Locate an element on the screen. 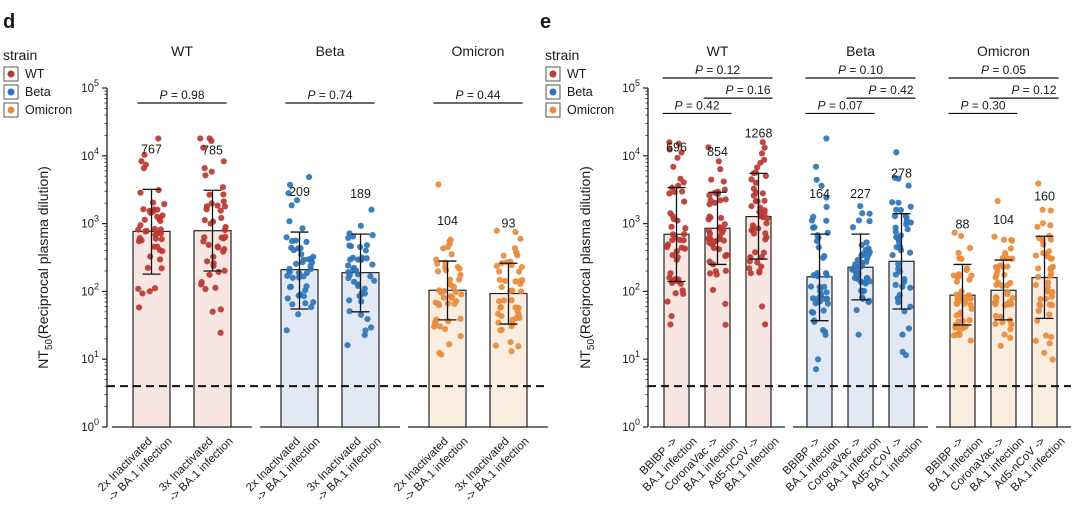  legend-label: WT is located at coordinates (35, 74).